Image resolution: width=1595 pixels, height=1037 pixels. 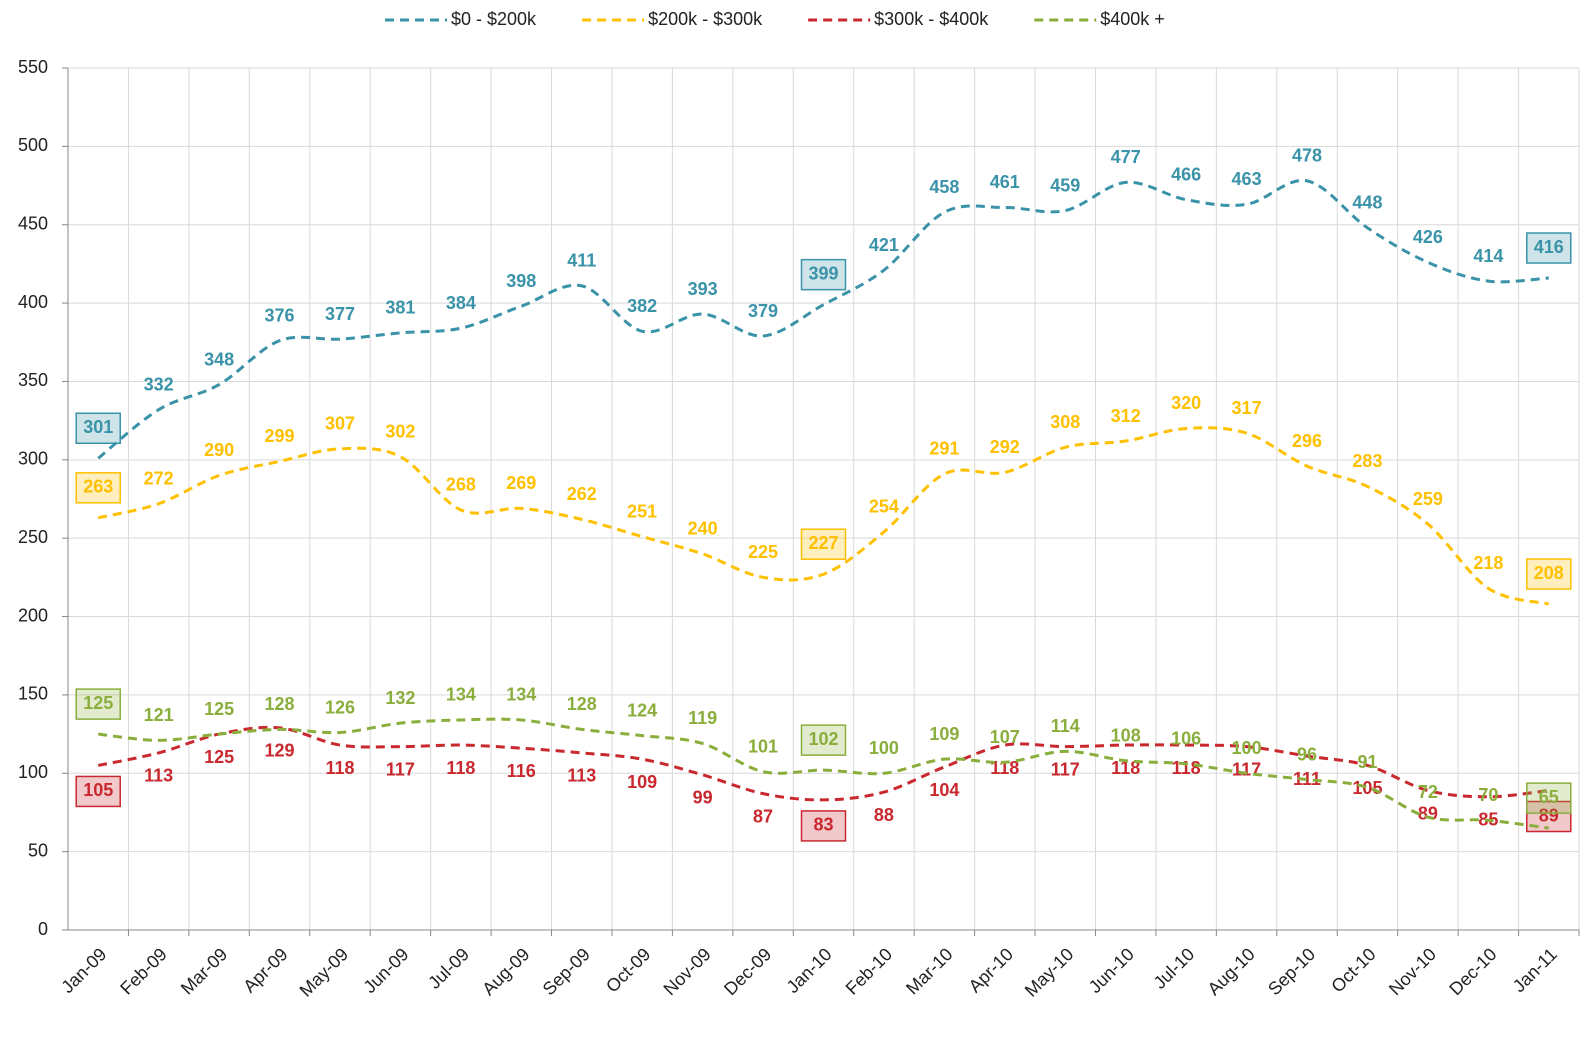 What do you see at coordinates (98, 790) in the screenshot?
I see `data-label: 105` at bounding box center [98, 790].